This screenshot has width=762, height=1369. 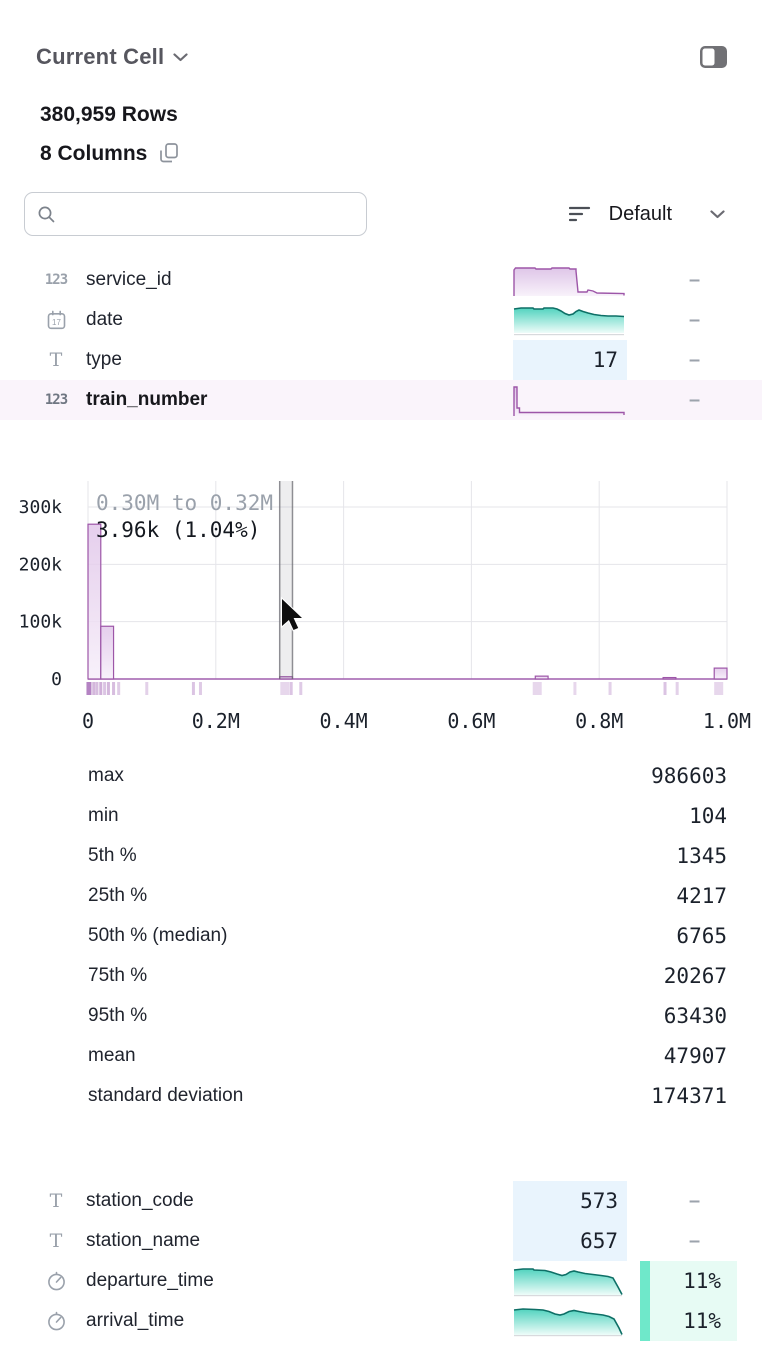 What do you see at coordinates (701, 856) in the screenshot?
I see `stat-value: 1345` at bounding box center [701, 856].